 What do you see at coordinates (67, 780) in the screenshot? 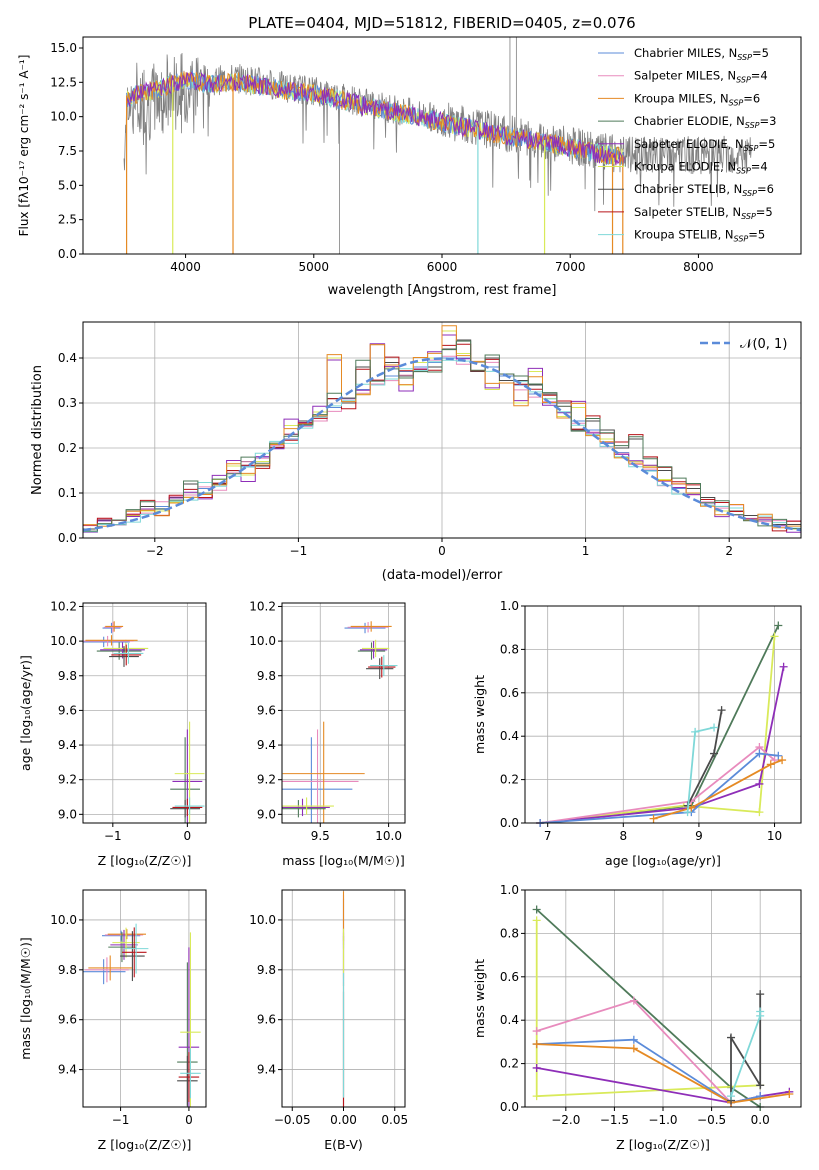
I see `y-tick-label: 9.2` at bounding box center [67, 780].